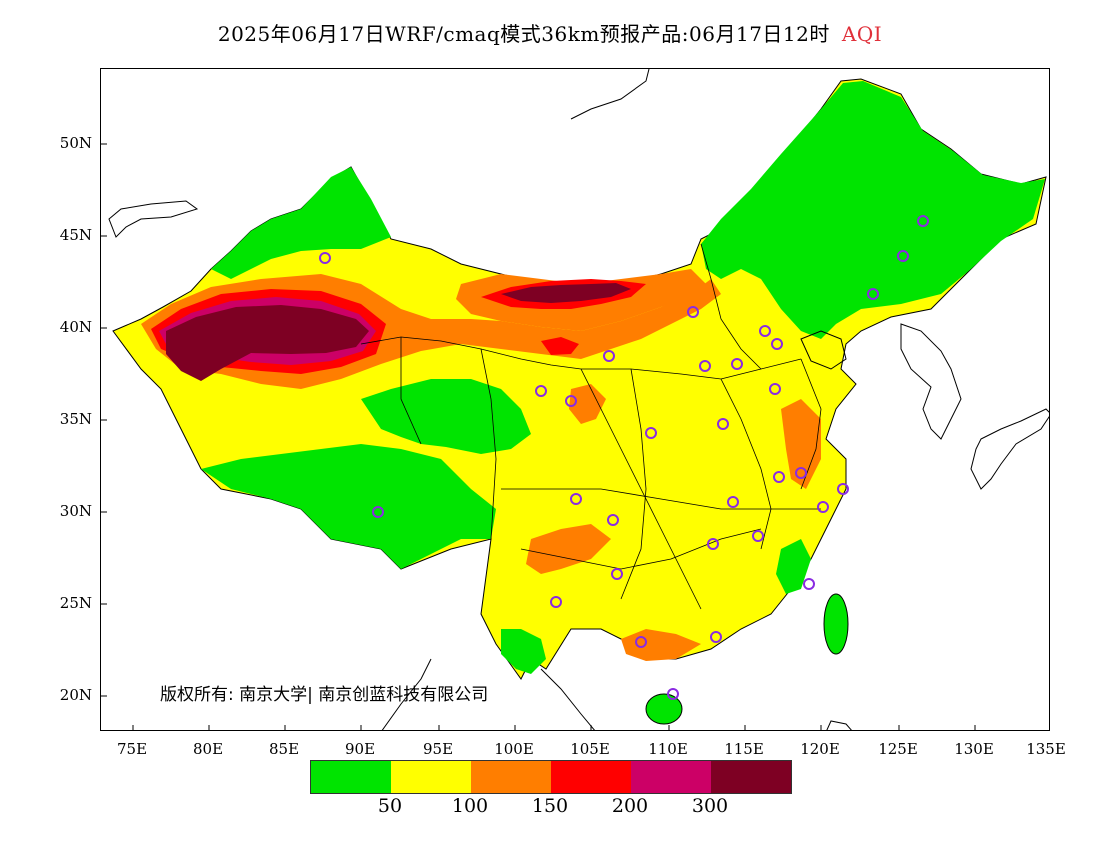 This screenshot has width=1100, height=850. What do you see at coordinates (664, 709) in the screenshot?
I see `hainan` at bounding box center [664, 709].